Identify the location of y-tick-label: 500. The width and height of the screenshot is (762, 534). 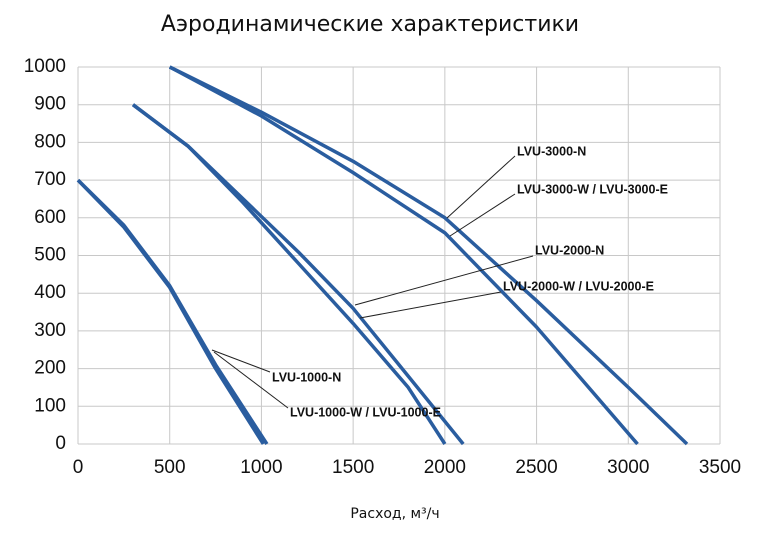
(50, 255).